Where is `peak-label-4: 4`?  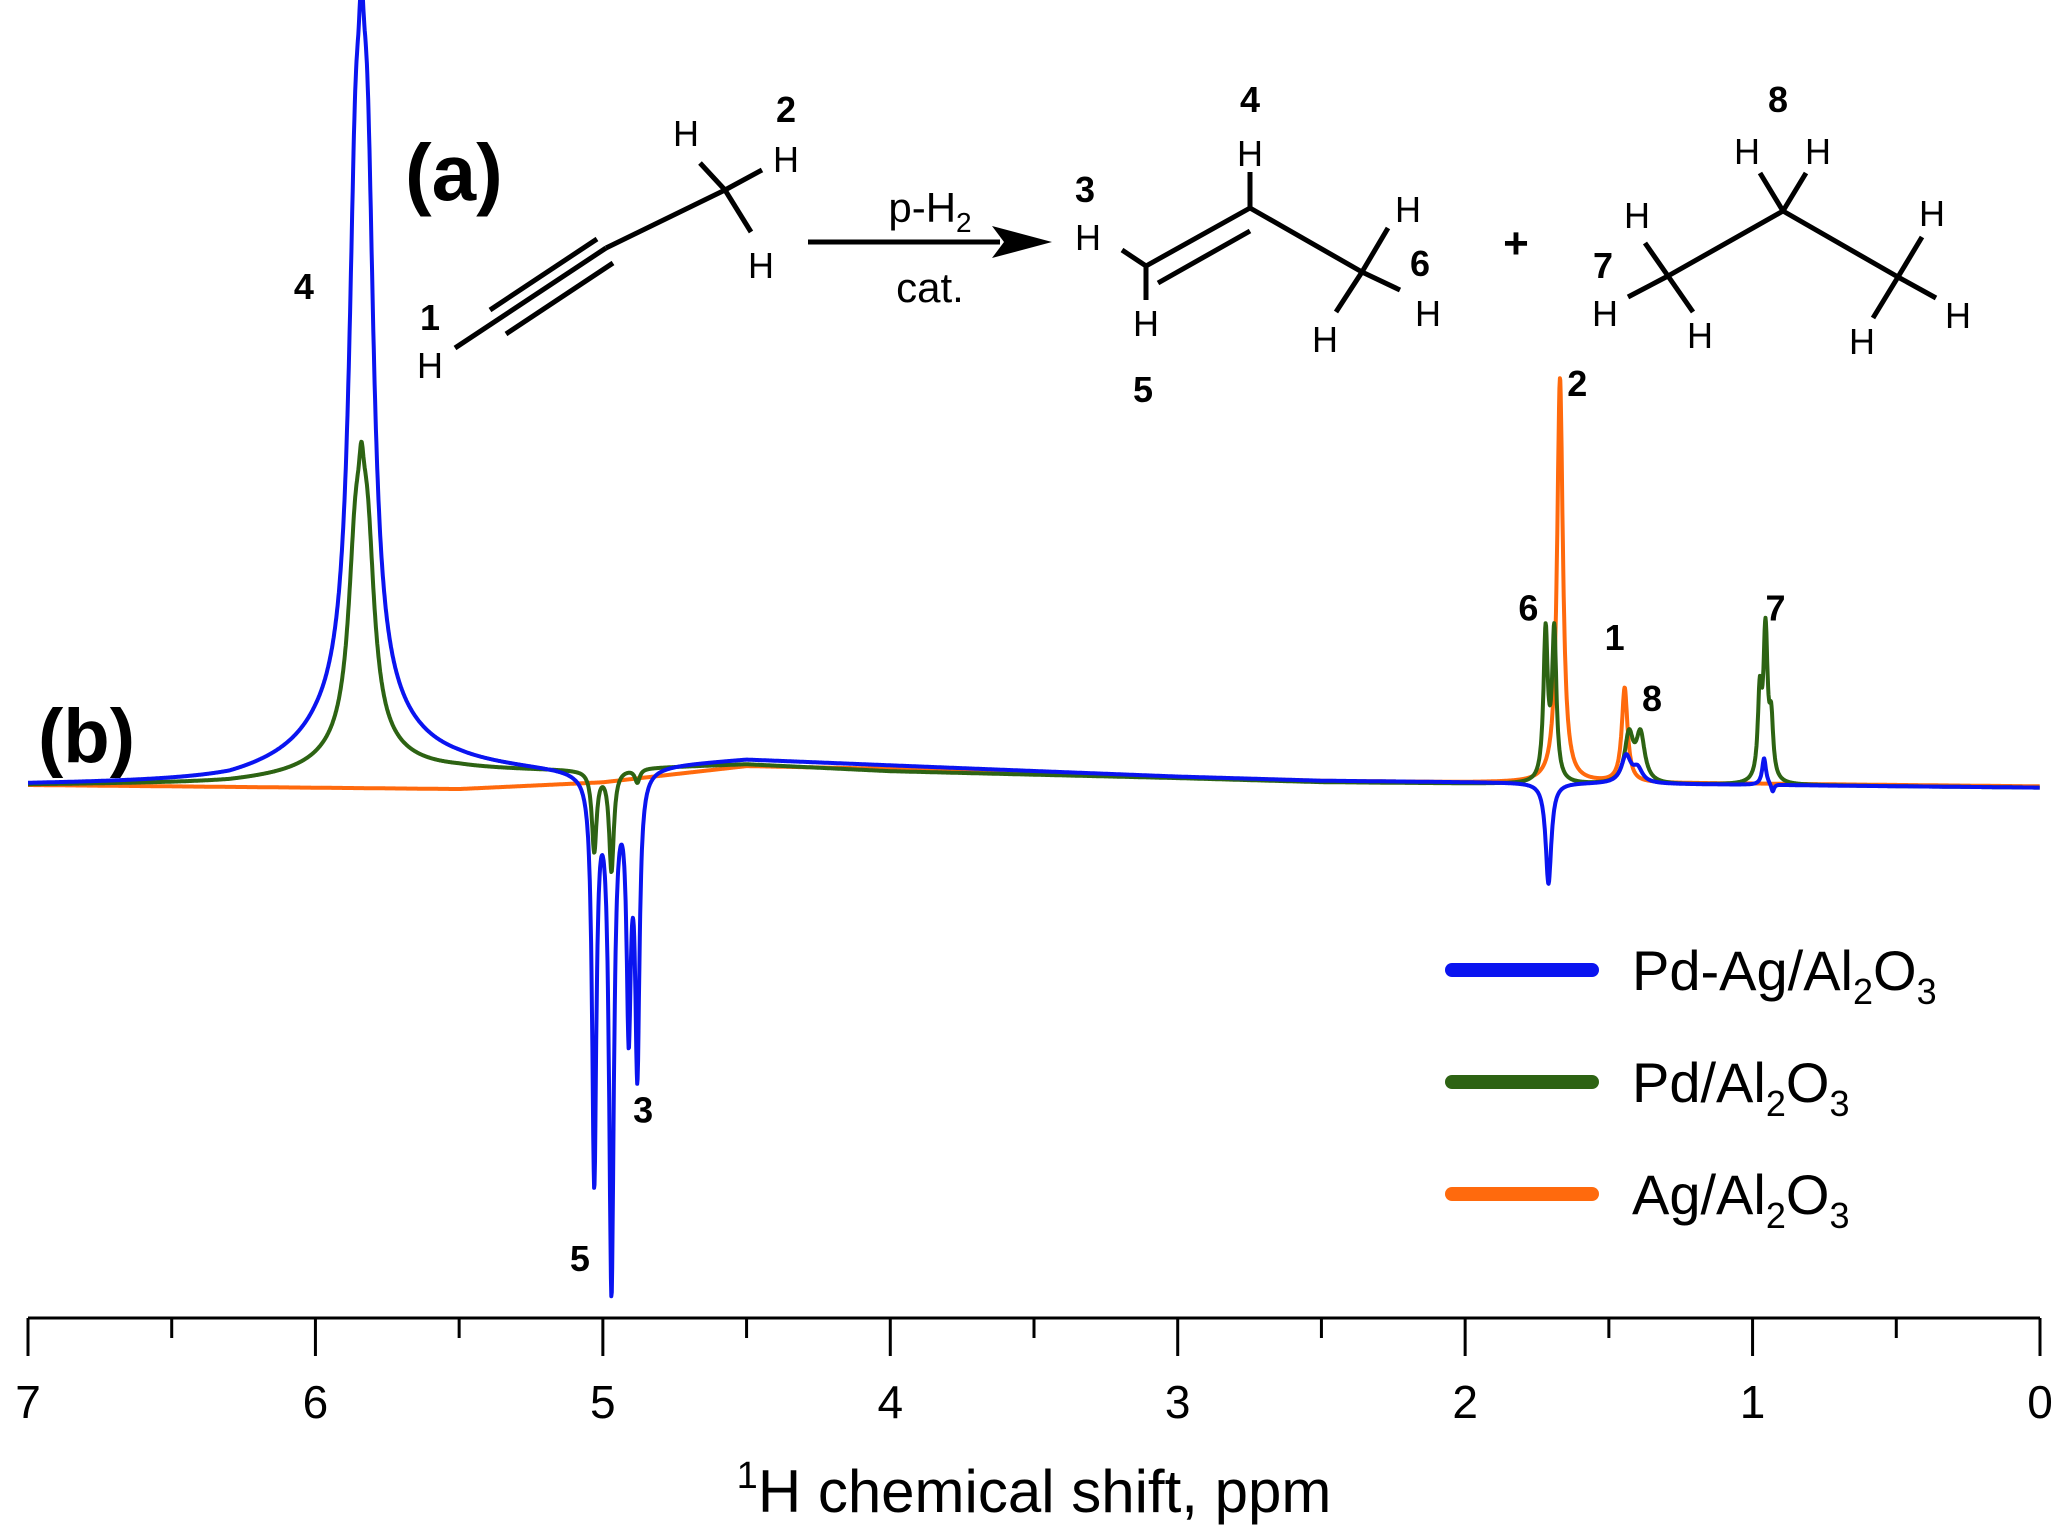 peak-label-4: 4 is located at coordinates (304, 286).